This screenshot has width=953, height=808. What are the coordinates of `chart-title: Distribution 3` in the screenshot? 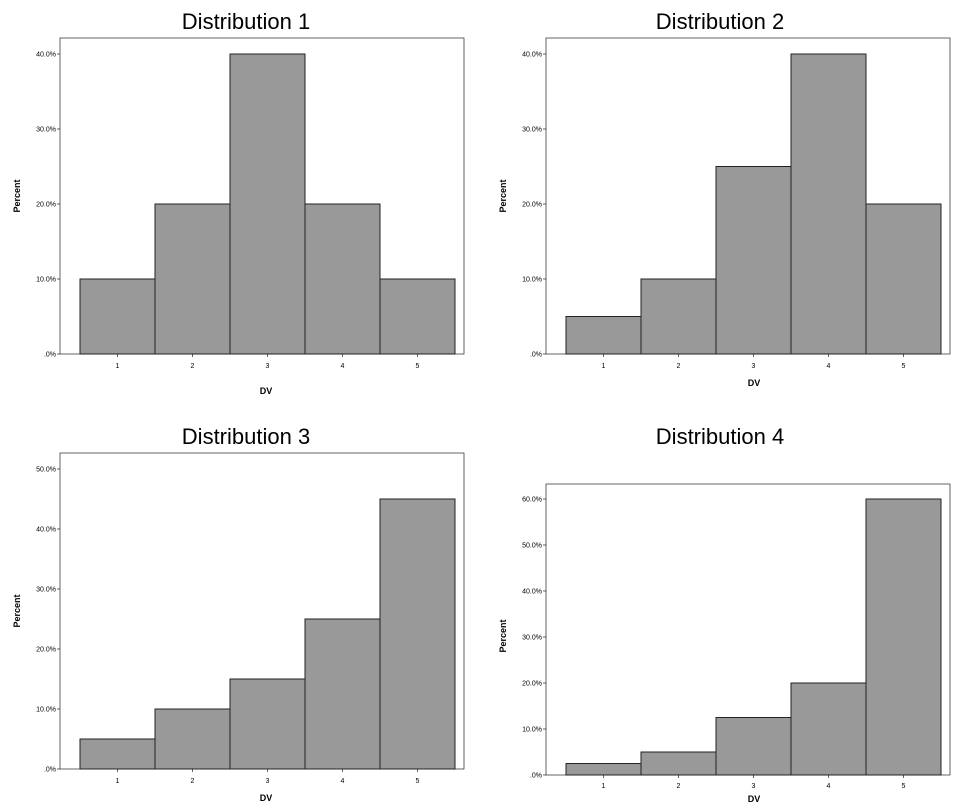 It's located at (246, 436).